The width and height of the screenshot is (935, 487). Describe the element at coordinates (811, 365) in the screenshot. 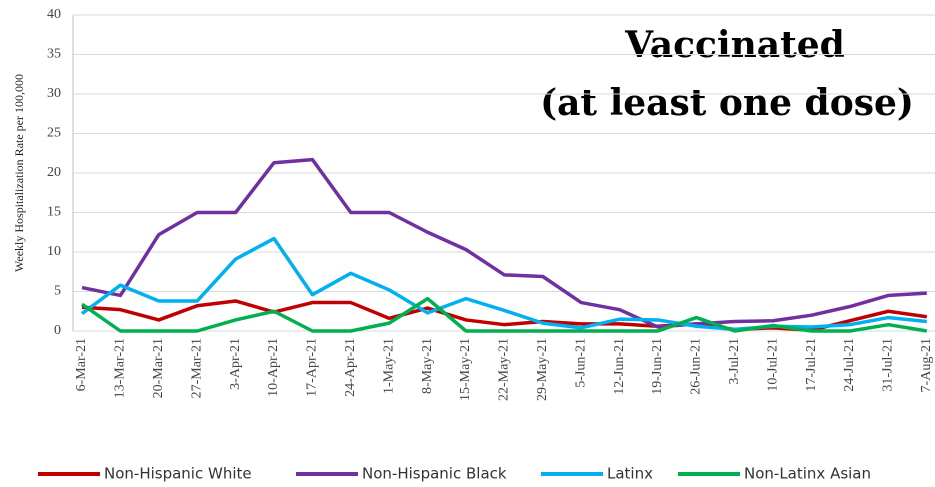

I see `x-tick-label: 17-Jul-21` at that location.